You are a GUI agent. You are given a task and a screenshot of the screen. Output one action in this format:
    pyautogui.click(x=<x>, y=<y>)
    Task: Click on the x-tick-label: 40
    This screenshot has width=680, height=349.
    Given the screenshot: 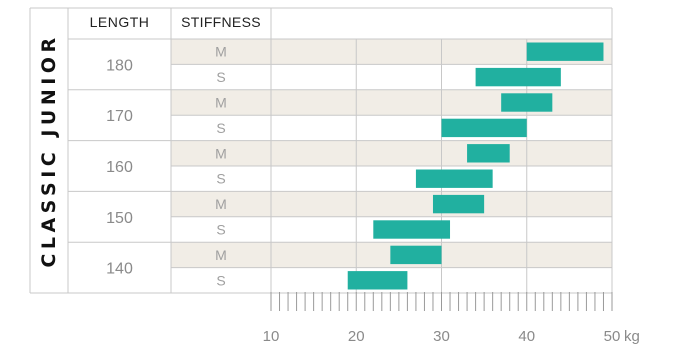 What is the action you would take?
    pyautogui.click(x=526, y=336)
    